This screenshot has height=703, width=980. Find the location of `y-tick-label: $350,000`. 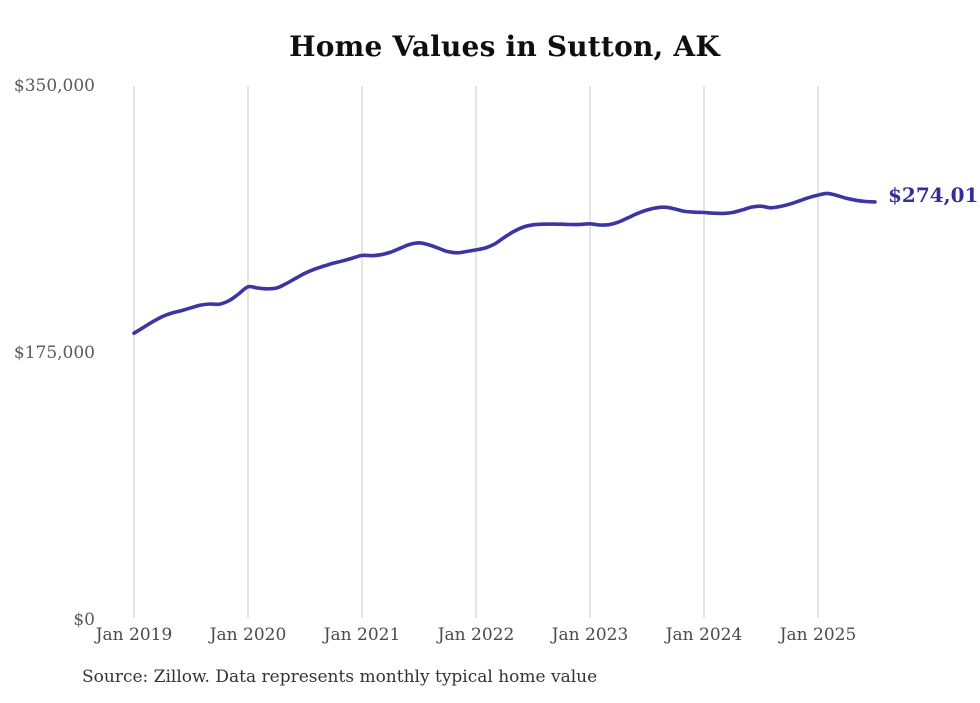

y-tick-label: $350,000 is located at coordinates (54, 86).